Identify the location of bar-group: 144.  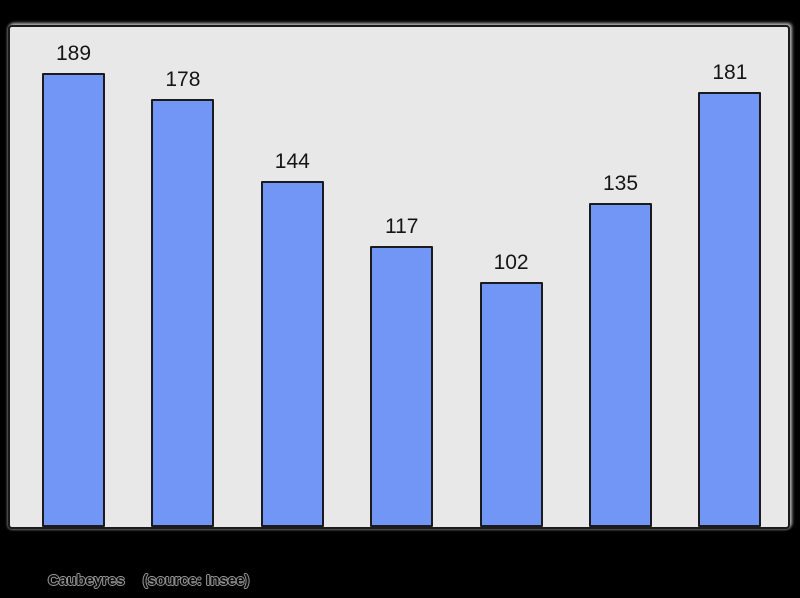
(292, 277).